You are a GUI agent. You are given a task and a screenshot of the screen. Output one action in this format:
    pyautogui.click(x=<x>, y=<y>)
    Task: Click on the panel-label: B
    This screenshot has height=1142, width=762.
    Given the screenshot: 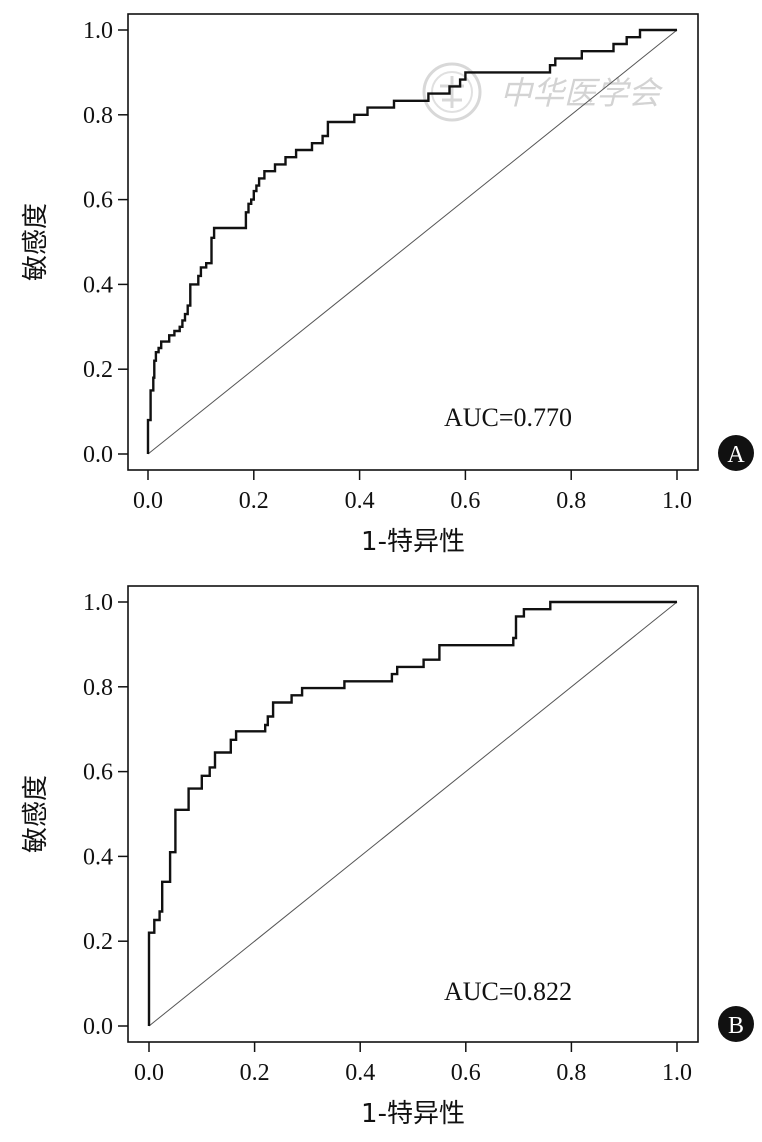 What is the action you would take?
    pyautogui.click(x=736, y=1026)
    